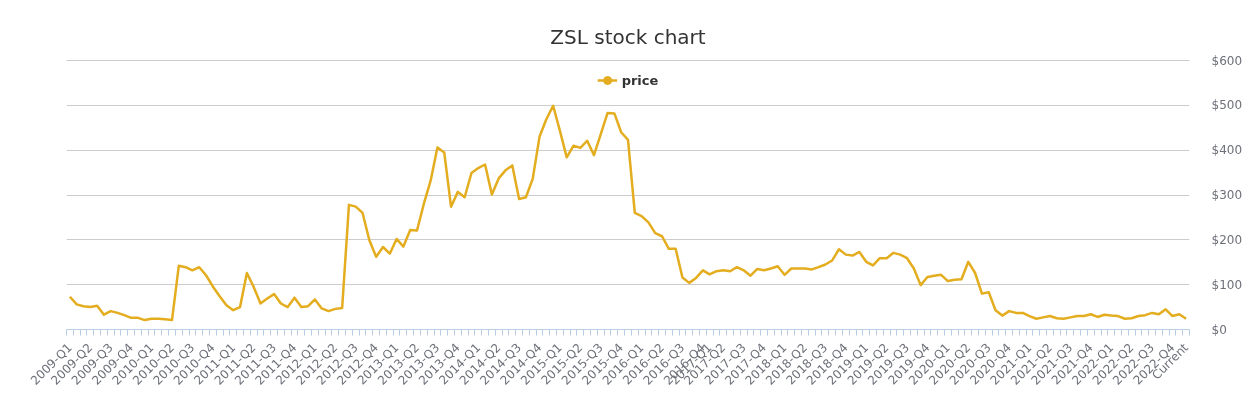  I want to click on y-tick-label: $300, so click(1227, 195).